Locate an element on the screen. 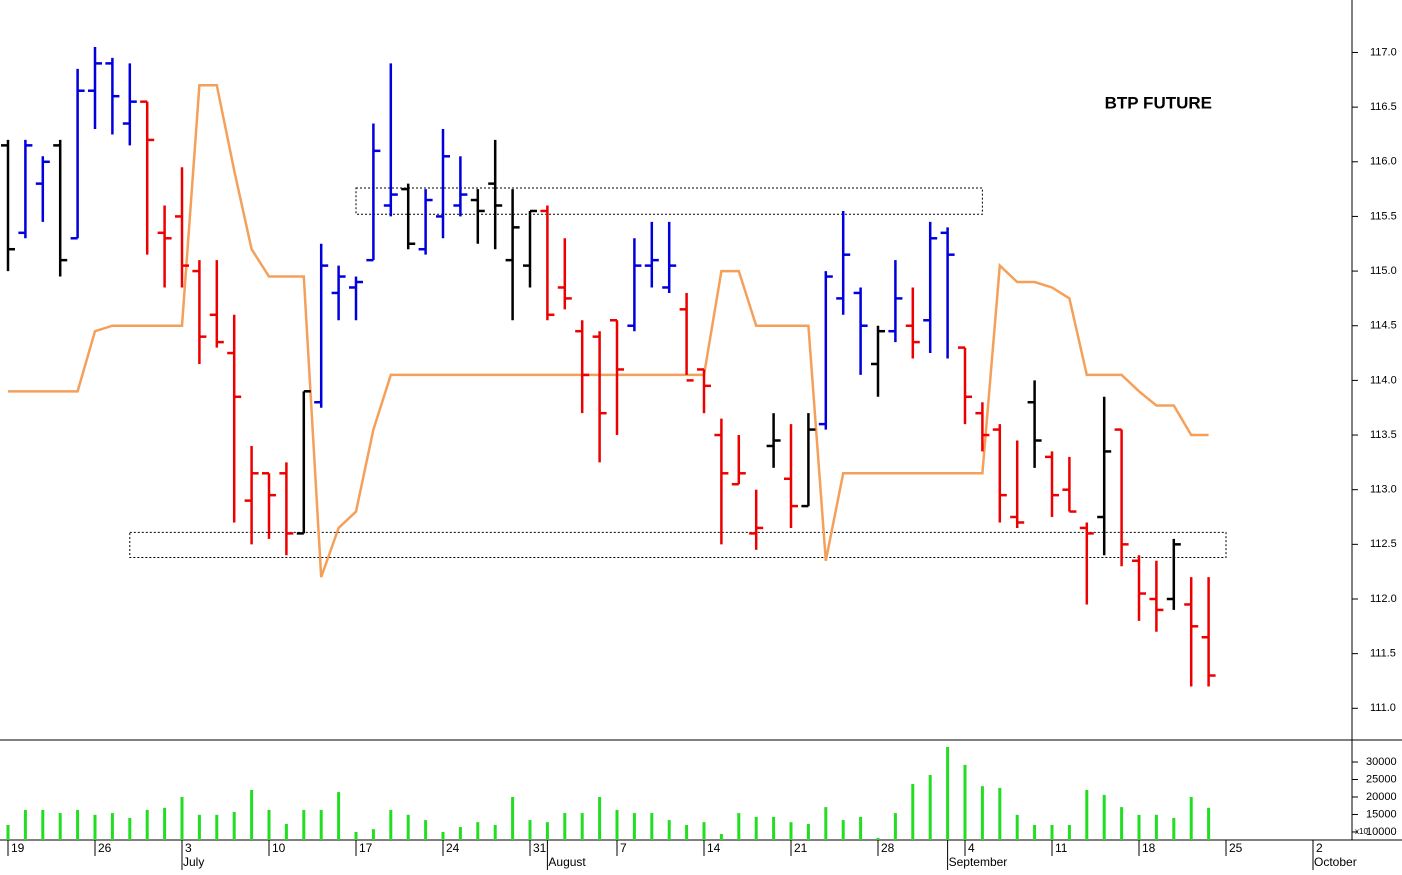 This screenshot has width=1402, height=875. y-tick-label: 112.5 is located at coordinates (1383, 544).